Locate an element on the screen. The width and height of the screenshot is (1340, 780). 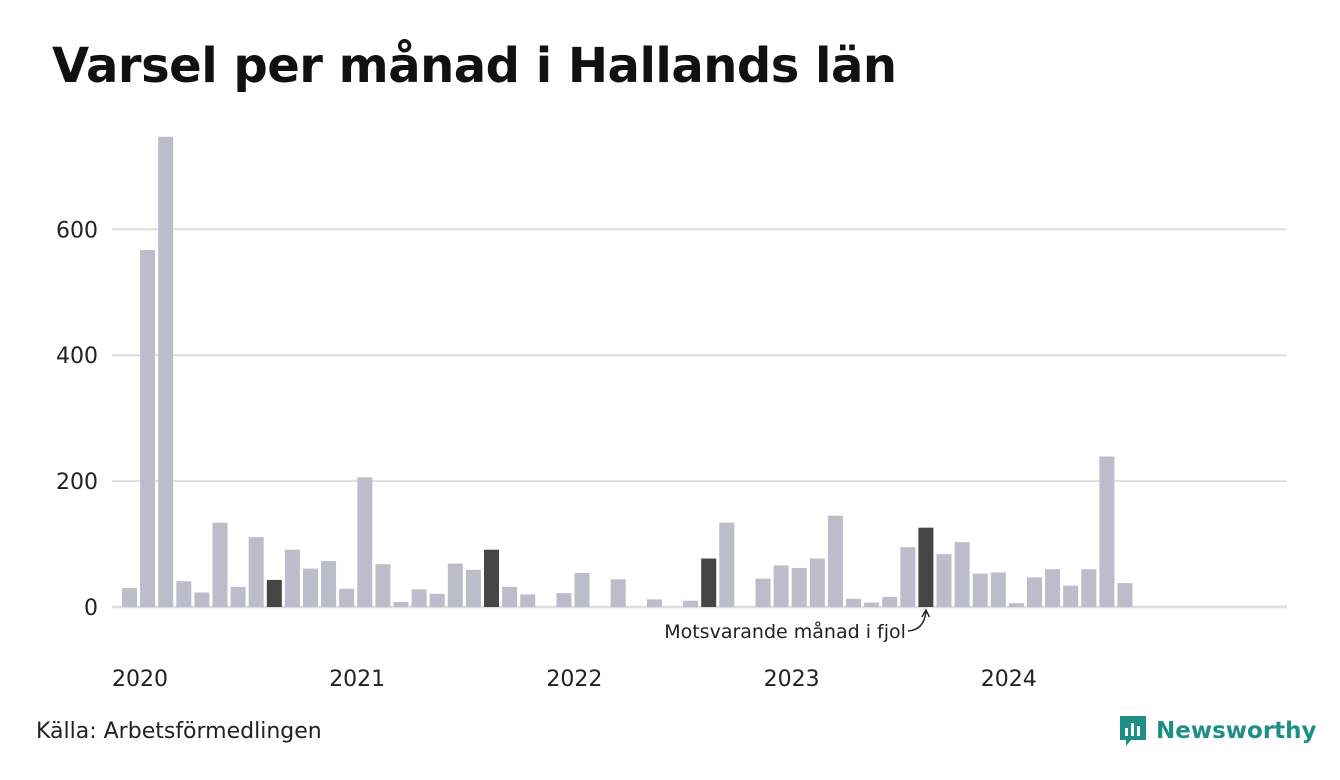
annotations: Motsvarande månad i fjol is located at coordinates (797, 625).